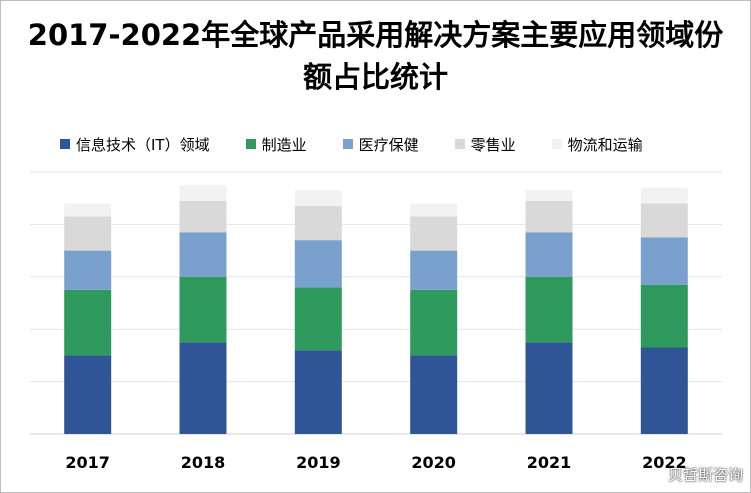 The width and height of the screenshot is (751, 493). I want to click on legend-item: 信息技术（IT）领域, so click(135, 144).